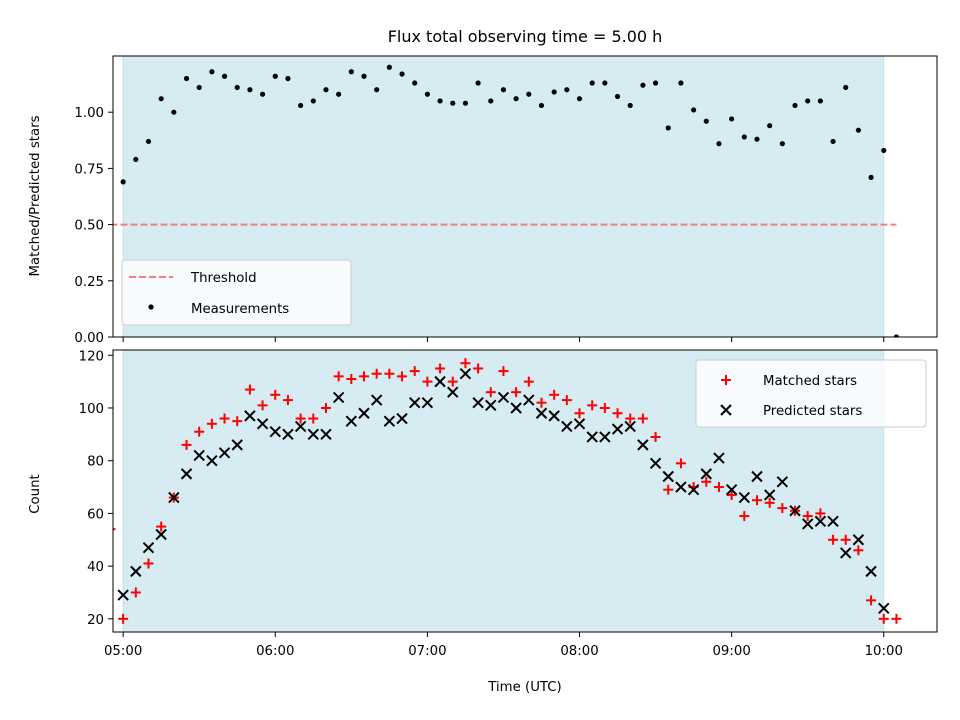  I want to click on x-tick-label: 06:00, so click(275, 651).